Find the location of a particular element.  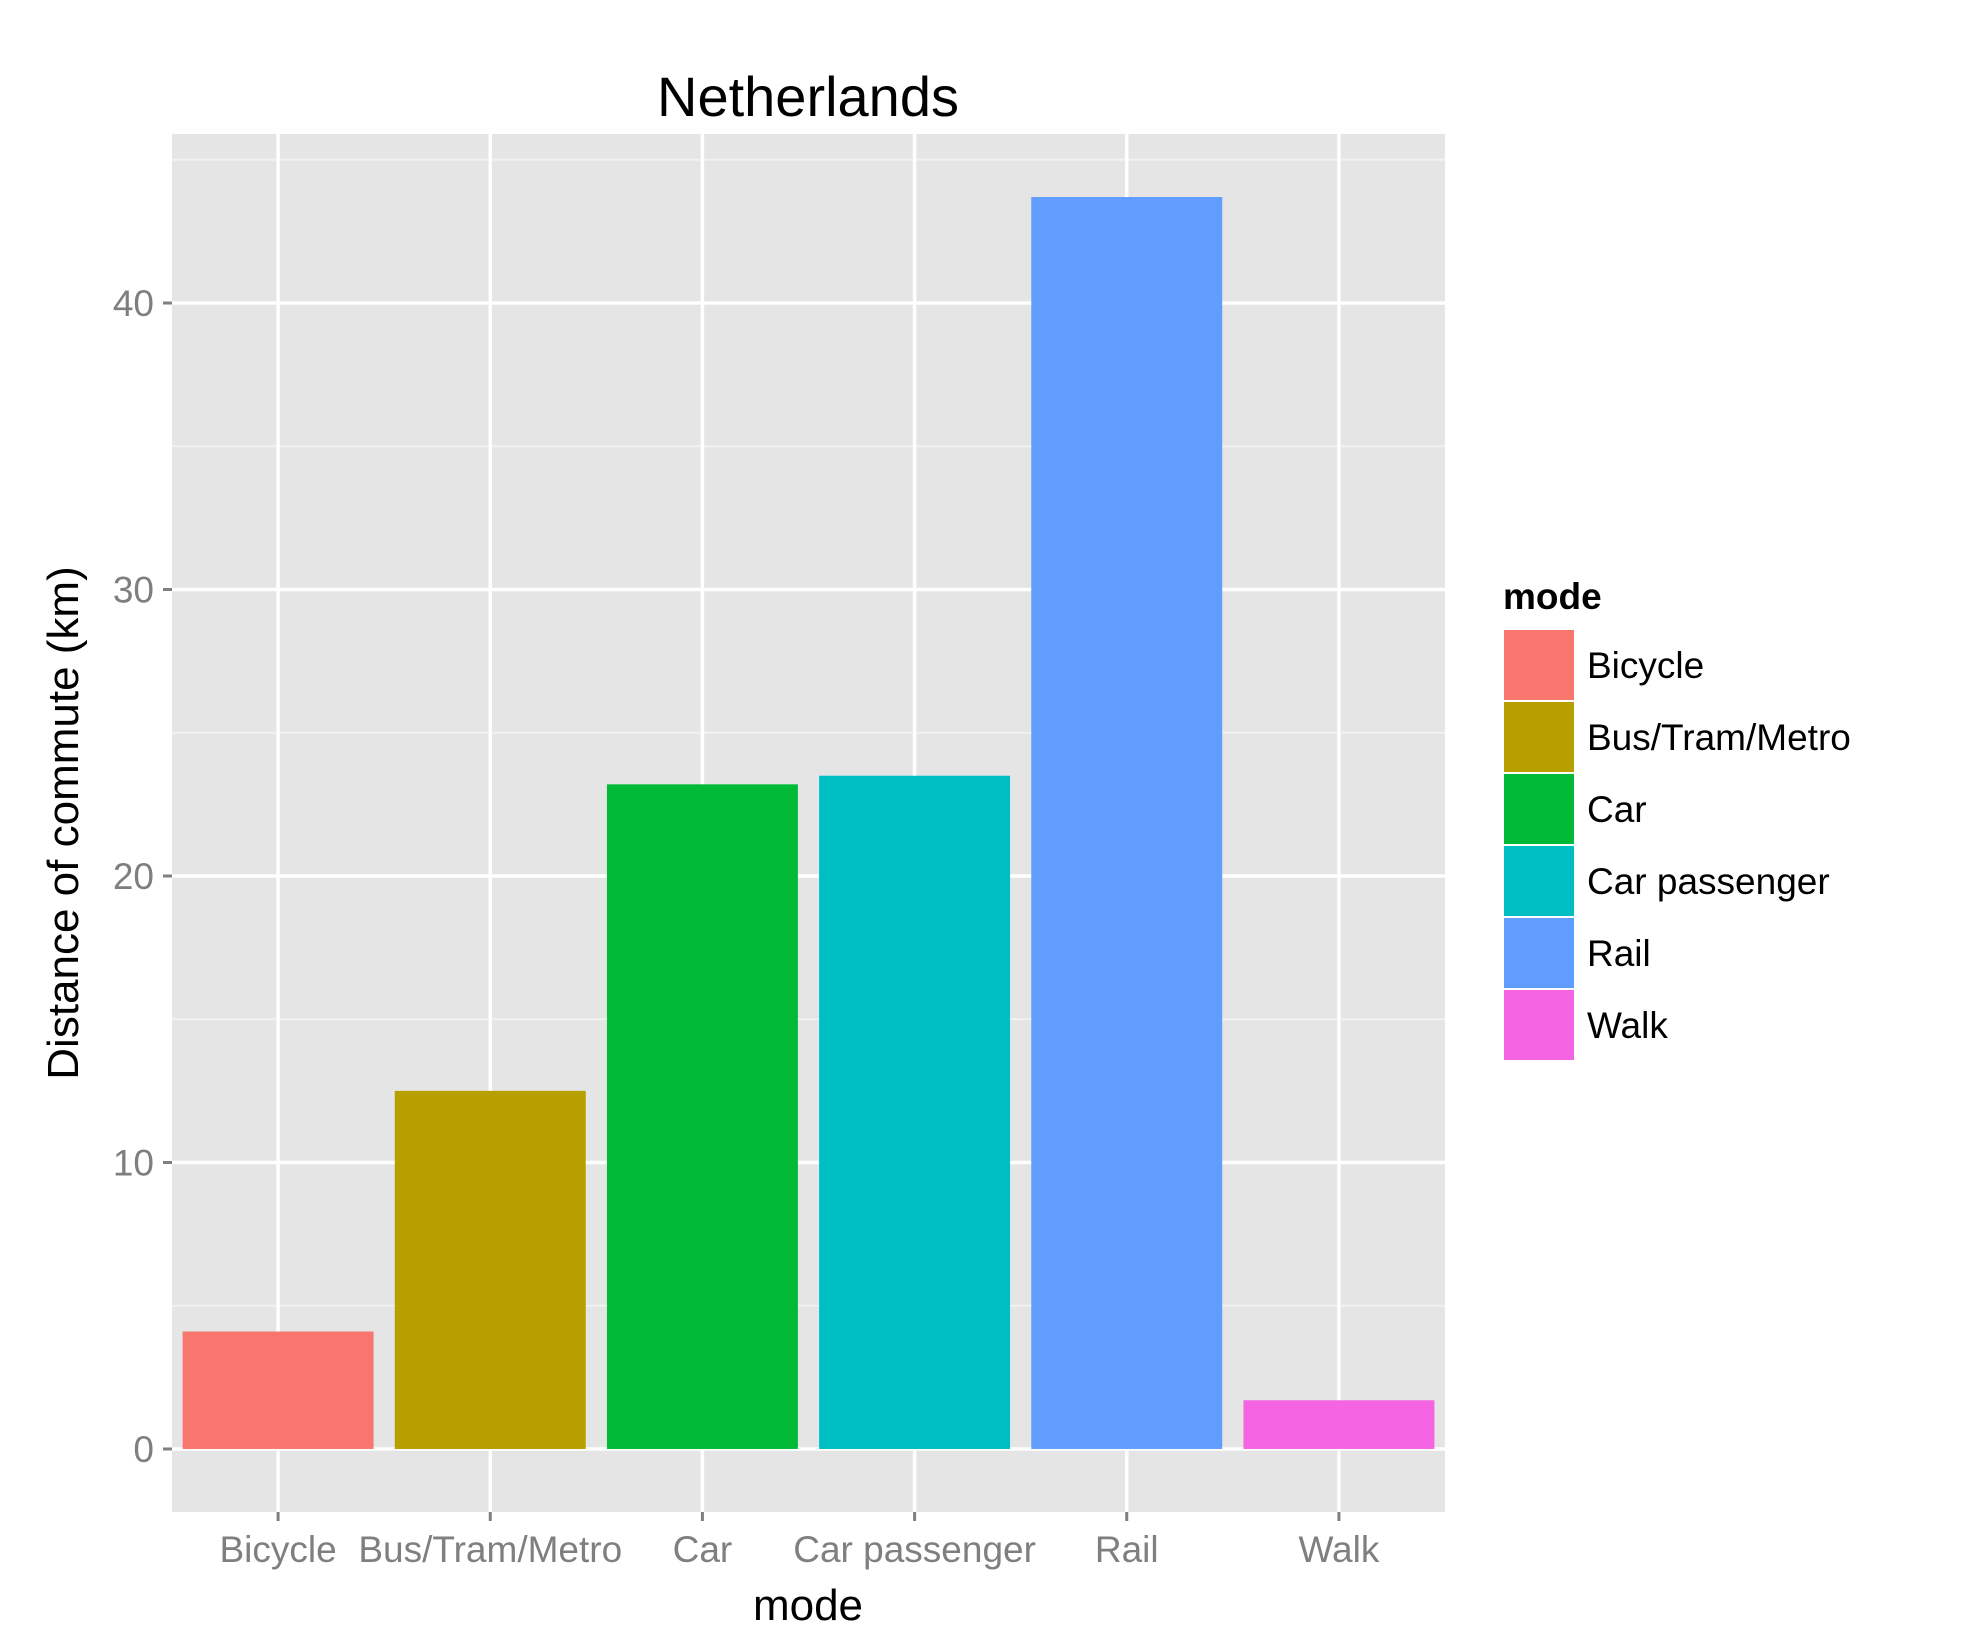

legend-title: mode is located at coordinates (1552, 596).